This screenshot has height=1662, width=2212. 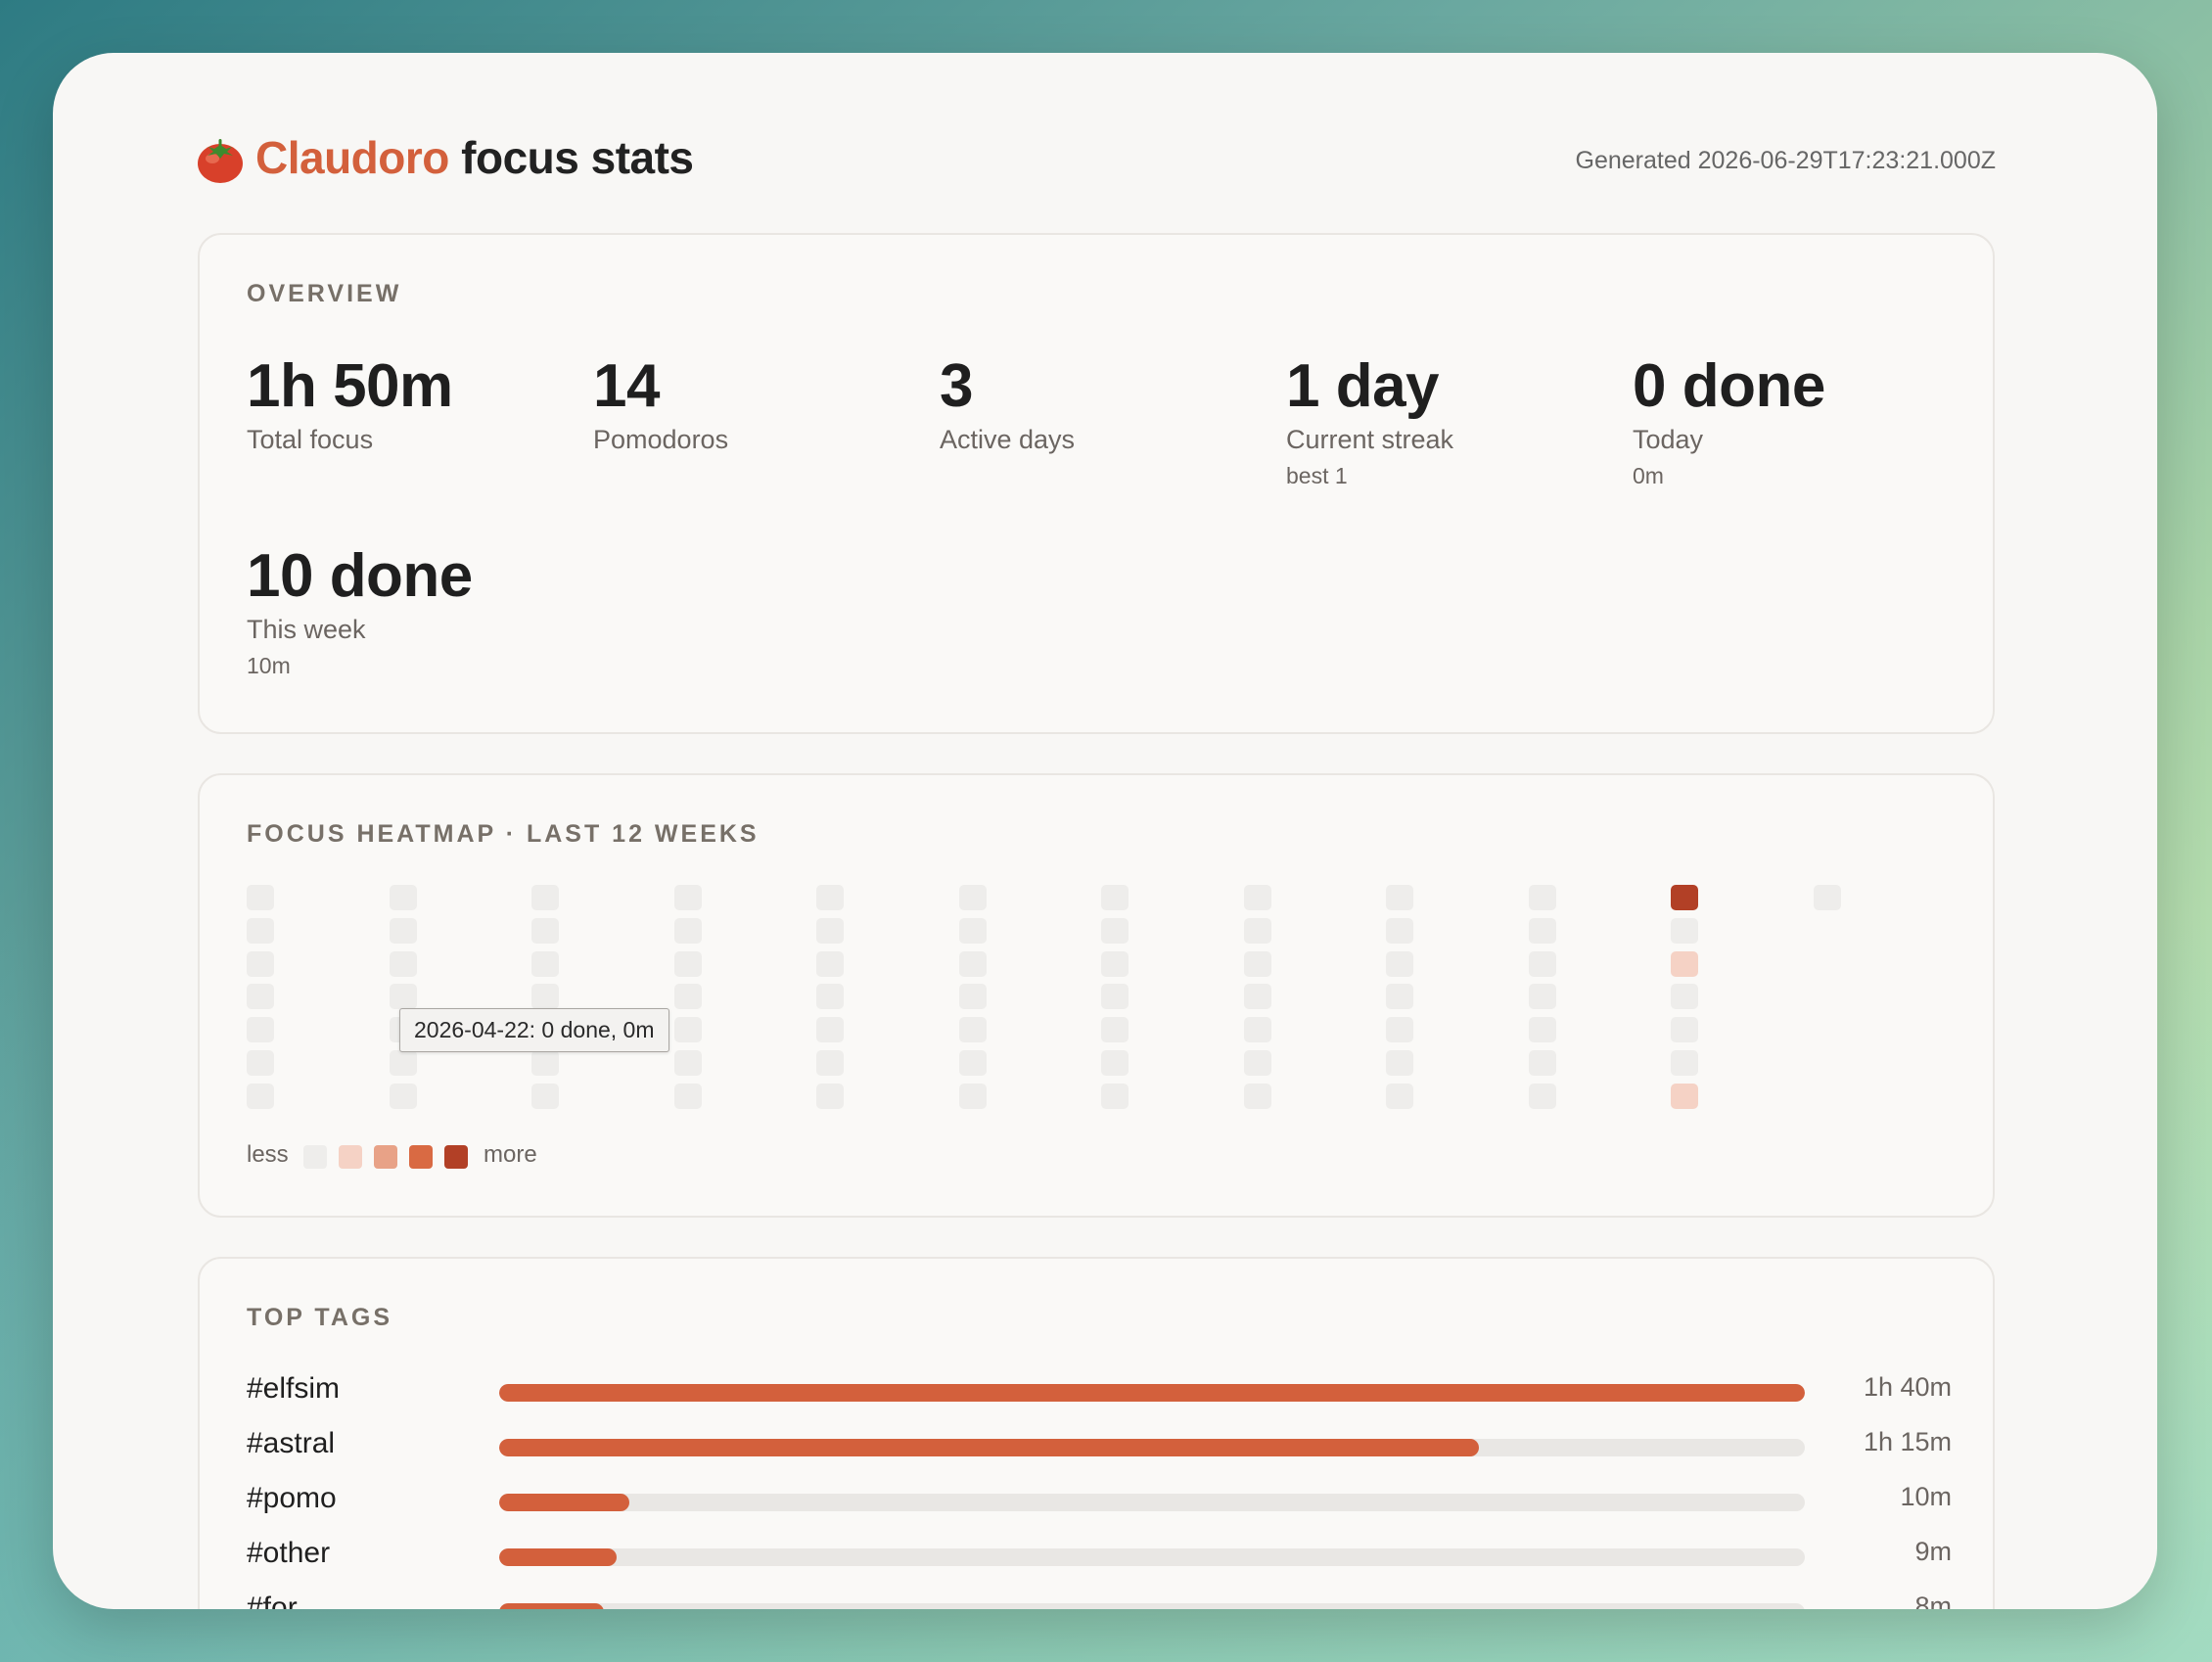 What do you see at coordinates (1106, 402) in the screenshot?
I see `stat-active-days: 3 Active days` at bounding box center [1106, 402].